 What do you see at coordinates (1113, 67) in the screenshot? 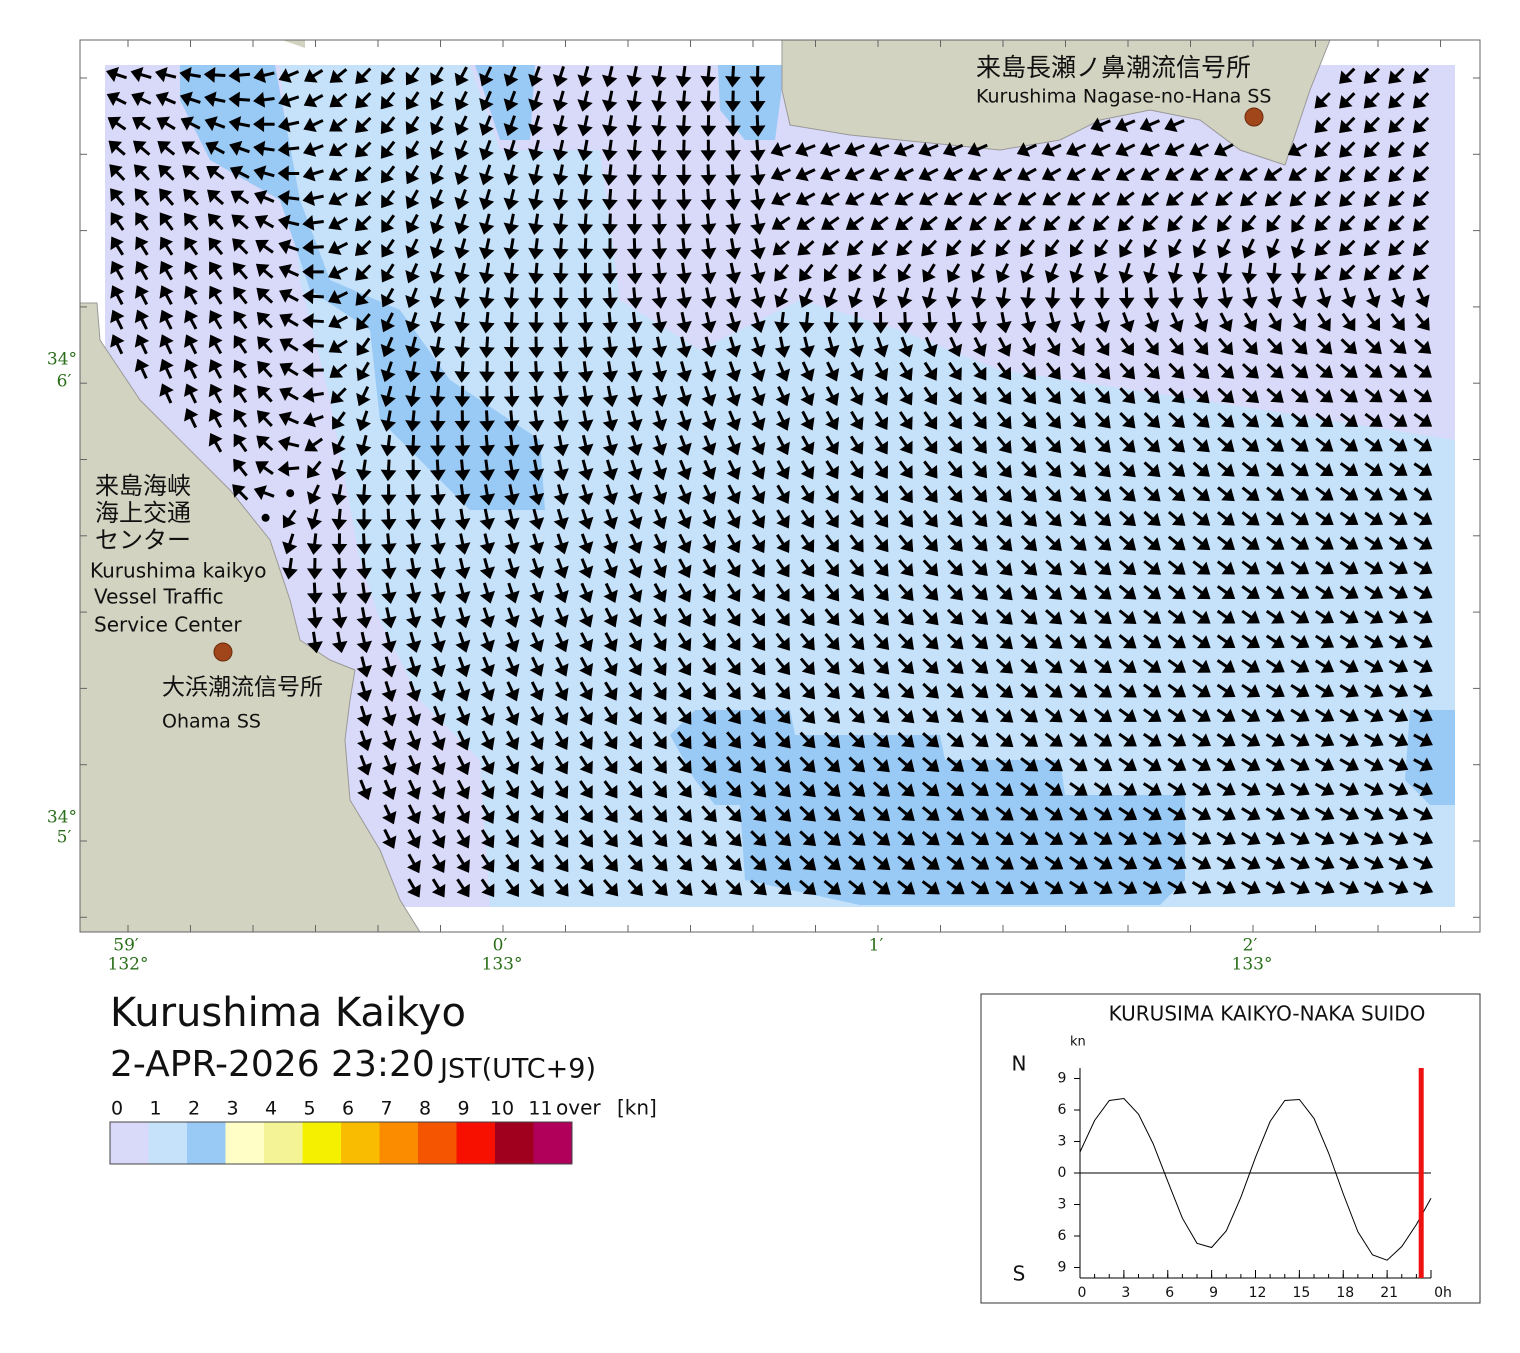
I see `station-name-ja: 来島長瀬ノ鼻潮流信号所` at bounding box center [1113, 67].